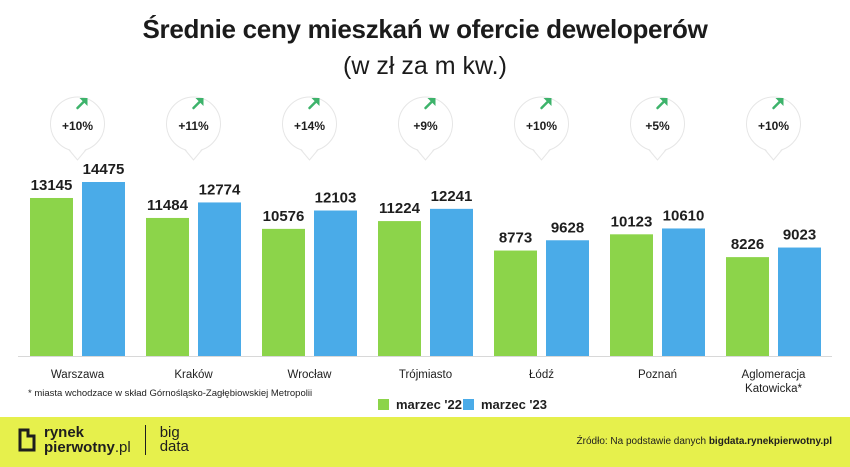  Describe the element at coordinates (168, 205) in the screenshot. I see `data-label: 11484` at that location.